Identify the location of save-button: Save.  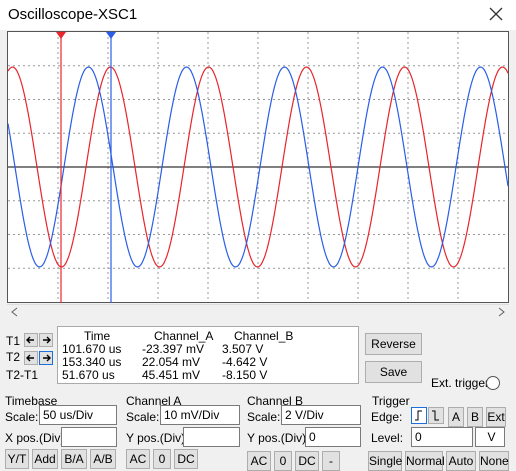
(393, 372).